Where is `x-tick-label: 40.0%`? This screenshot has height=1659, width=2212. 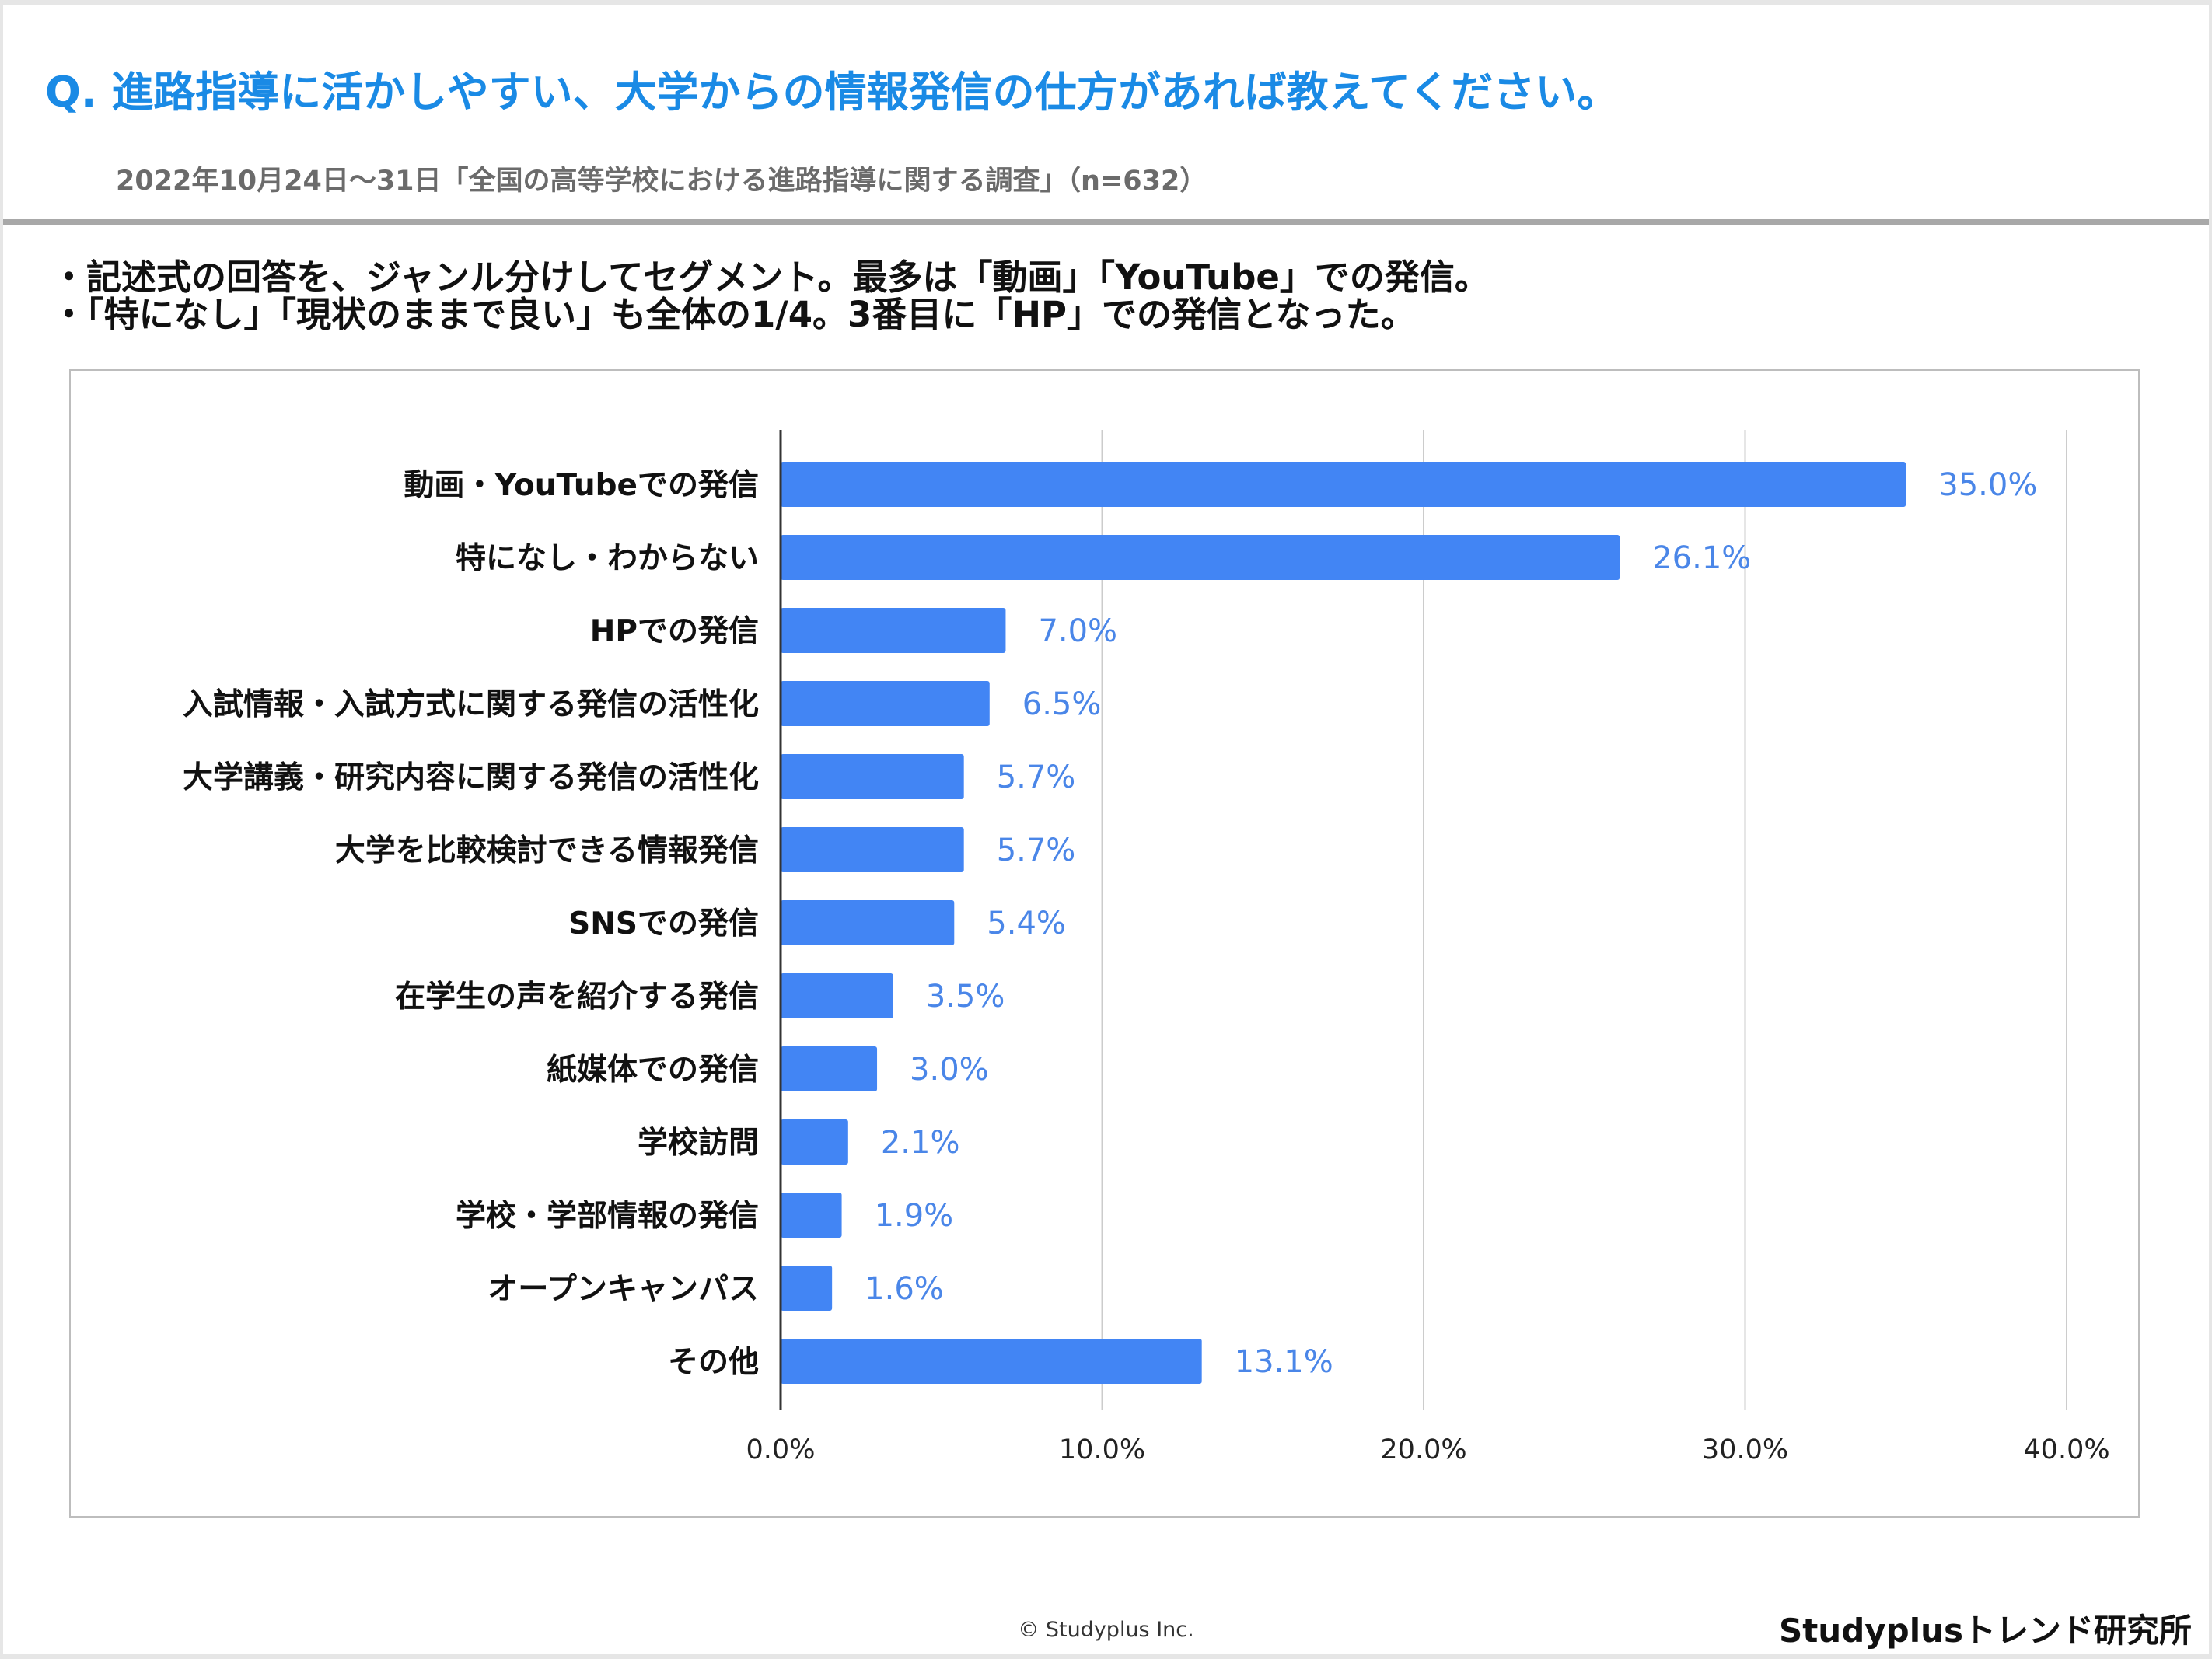 x-tick-label: 40.0% is located at coordinates (2066, 1449).